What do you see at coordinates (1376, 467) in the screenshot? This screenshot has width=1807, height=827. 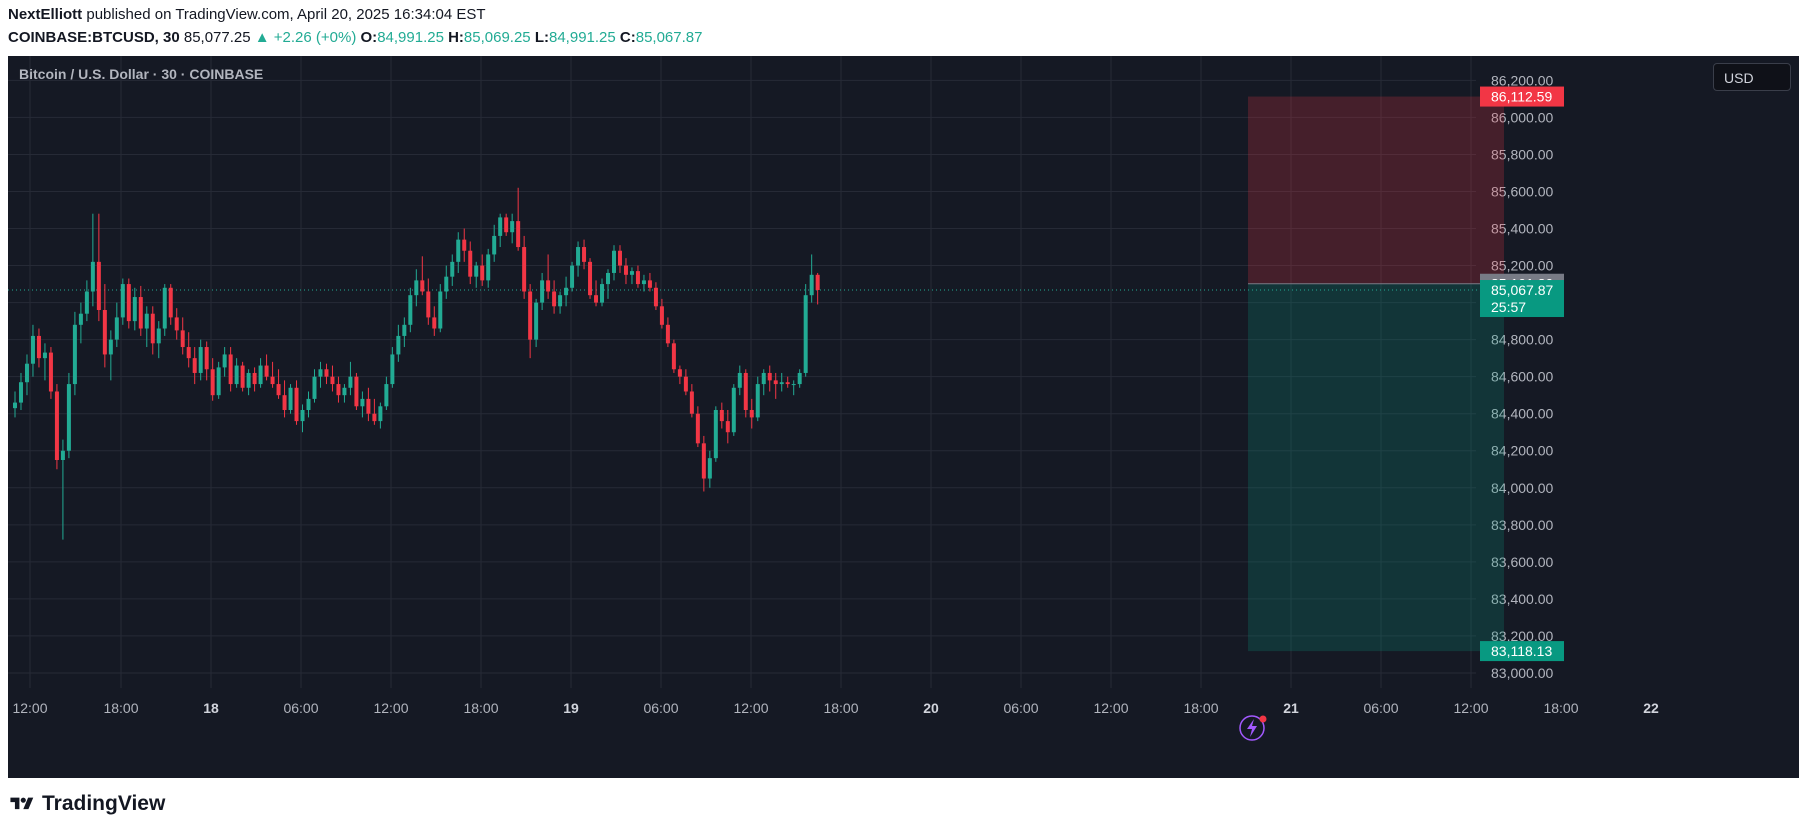 I see `take-profit-zone` at bounding box center [1376, 467].